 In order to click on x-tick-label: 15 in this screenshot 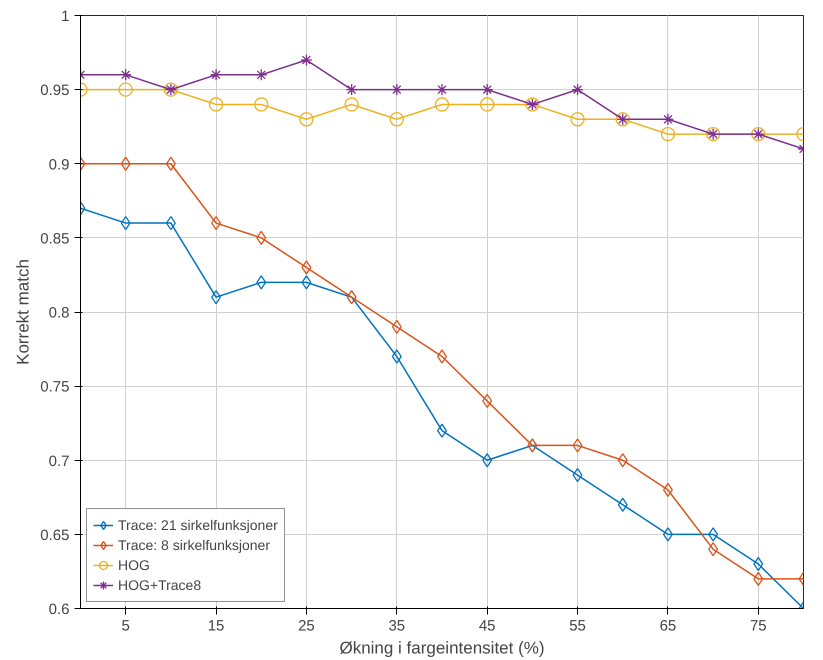, I will do `click(216, 626)`.